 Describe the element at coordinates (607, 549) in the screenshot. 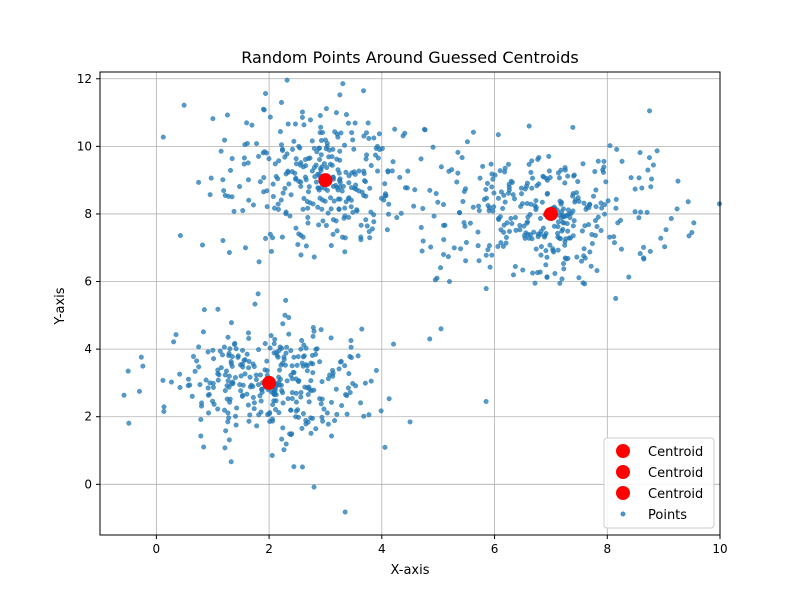

I see `x-tick-label: 8` at that location.